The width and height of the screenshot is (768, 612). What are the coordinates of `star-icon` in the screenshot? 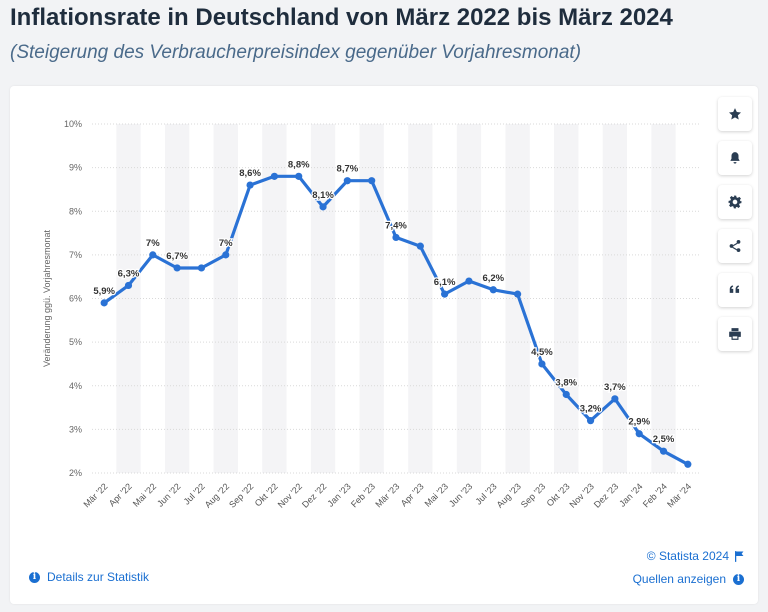 It's located at (735, 114).